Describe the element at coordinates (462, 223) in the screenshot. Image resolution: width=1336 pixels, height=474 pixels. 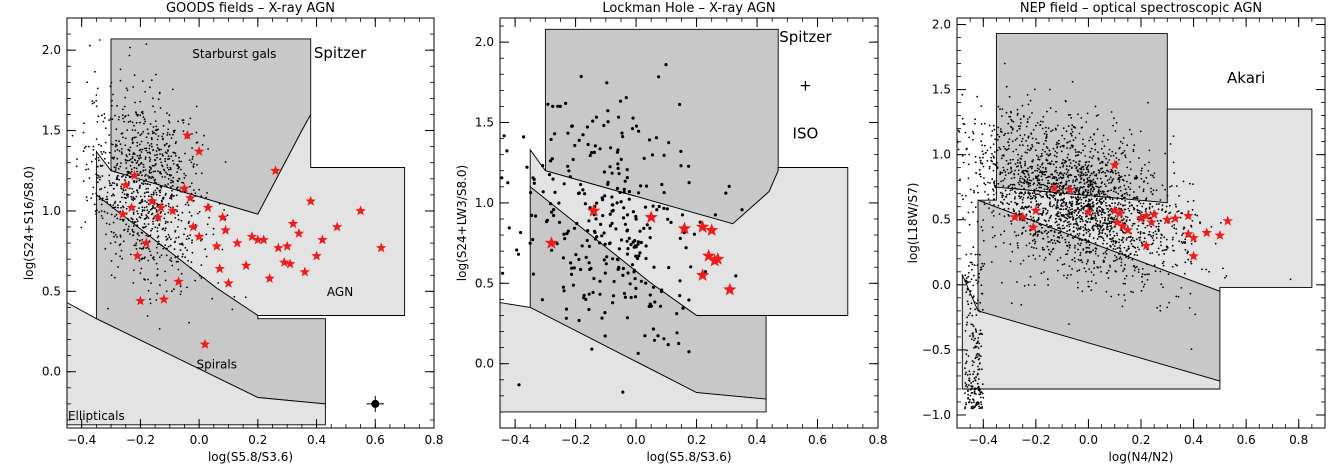
I see `y-axis-label: log(S24+LW3/S8.0)` at that location.